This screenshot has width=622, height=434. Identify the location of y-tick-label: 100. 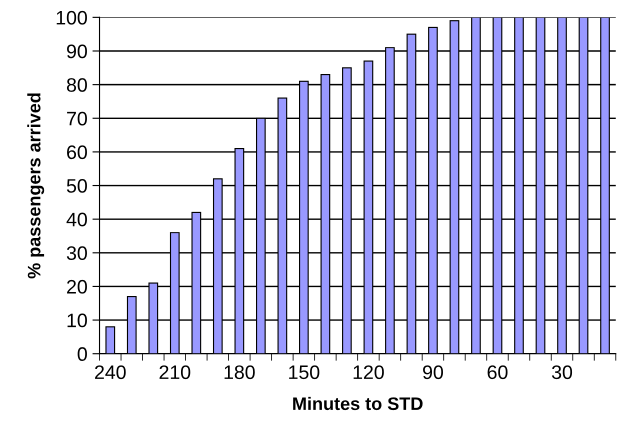
(71, 17).